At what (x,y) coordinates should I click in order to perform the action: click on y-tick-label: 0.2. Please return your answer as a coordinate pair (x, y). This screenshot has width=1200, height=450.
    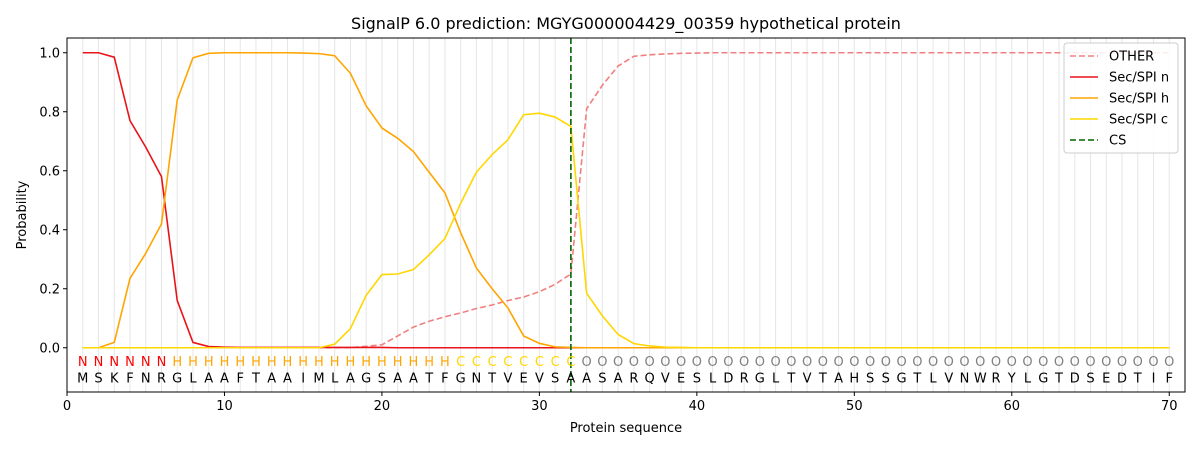
    Looking at the image, I should click on (49, 289).